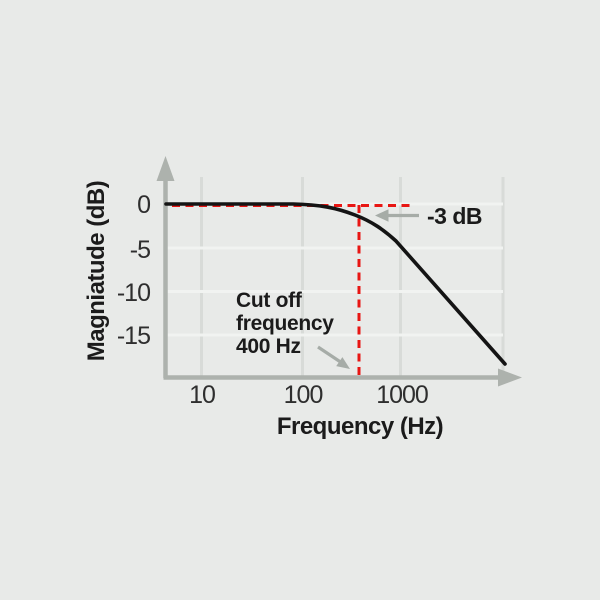  Describe the element at coordinates (510, 377) in the screenshot. I see `x-axis-arrow-icon` at that location.